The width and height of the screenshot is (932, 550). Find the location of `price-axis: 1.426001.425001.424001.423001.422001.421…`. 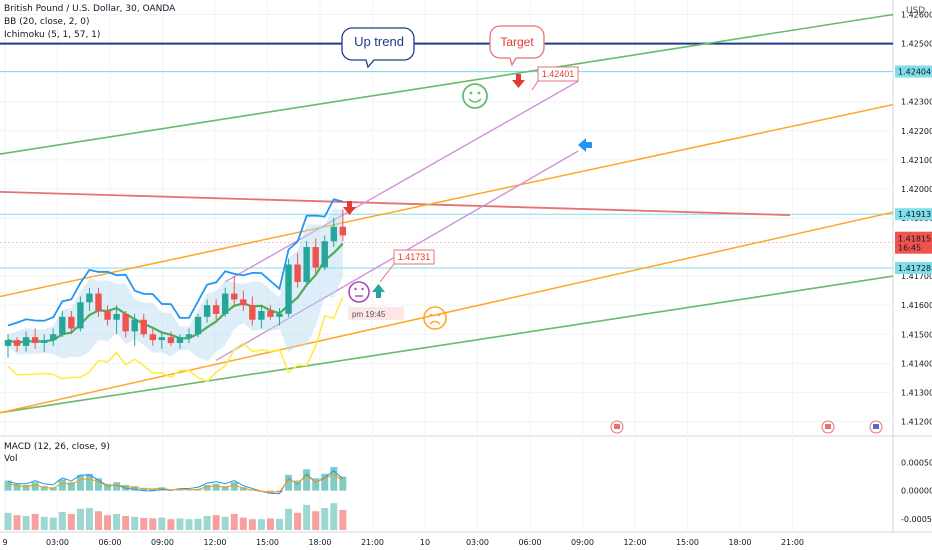

price-axis: 1.426001.425001.424001.423001.422001.421… is located at coordinates (913, 267).